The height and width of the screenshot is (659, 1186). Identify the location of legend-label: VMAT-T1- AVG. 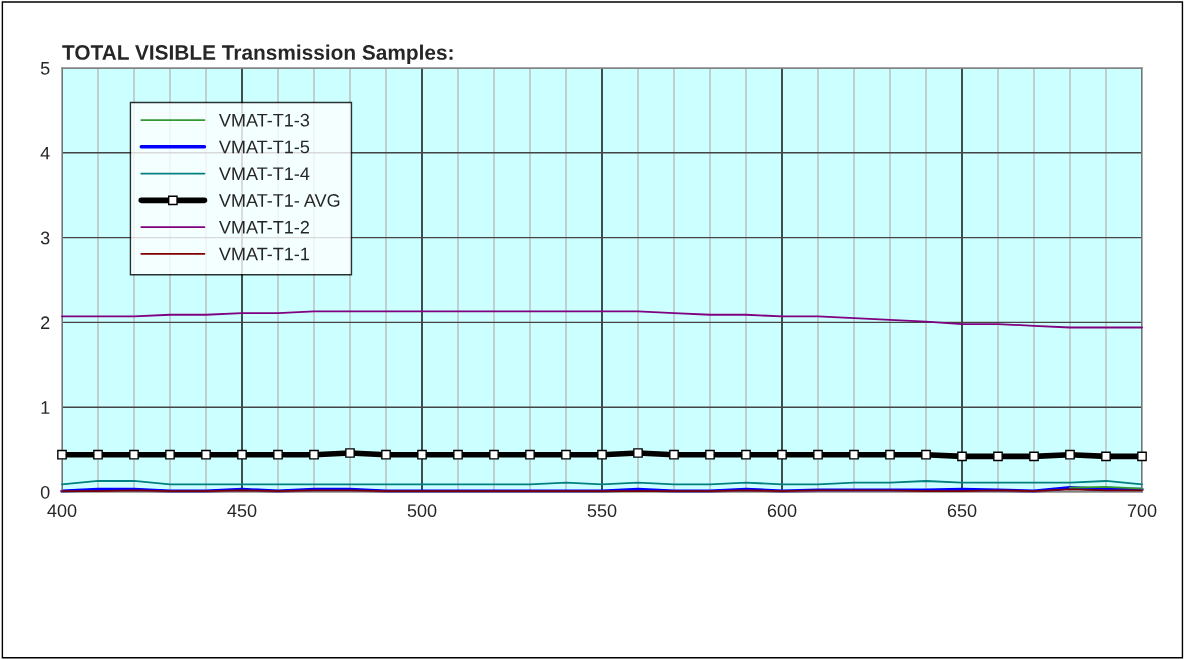
(279, 200).